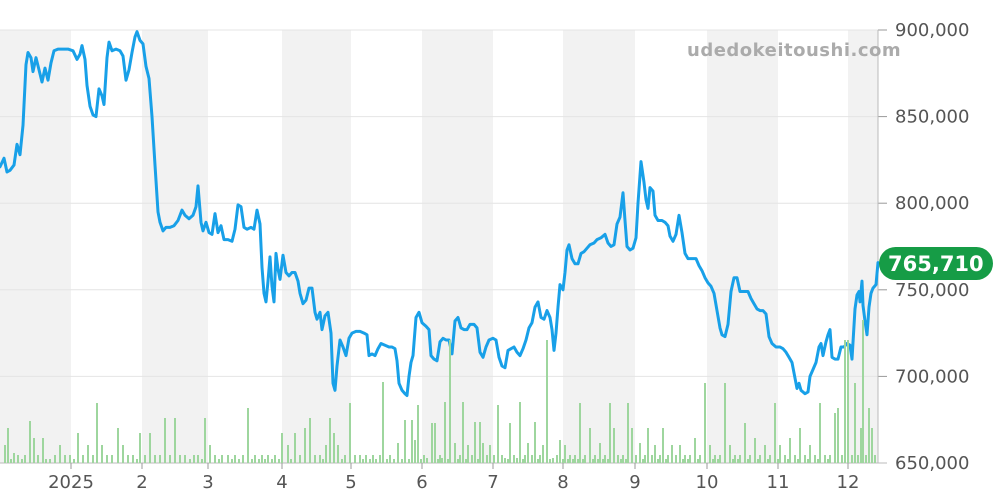 The height and width of the screenshot is (500, 1000). What do you see at coordinates (492, 482) in the screenshot?
I see `svg-text: 7` at bounding box center [492, 482].